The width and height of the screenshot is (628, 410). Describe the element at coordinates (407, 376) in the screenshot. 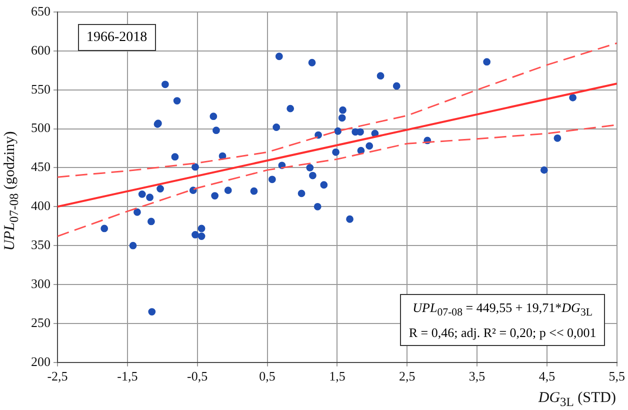

I see `x-tick-label: 2,5` at that location.